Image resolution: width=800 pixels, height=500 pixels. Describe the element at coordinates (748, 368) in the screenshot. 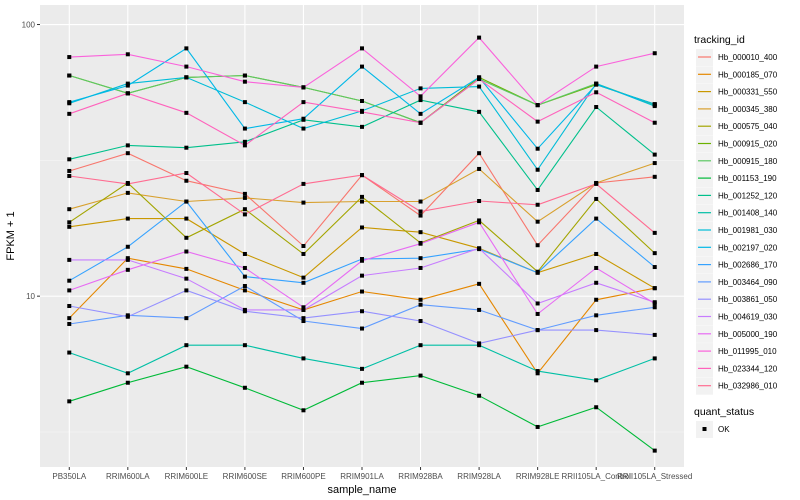

I see `legend-label: Hb_023344_120` at that location.